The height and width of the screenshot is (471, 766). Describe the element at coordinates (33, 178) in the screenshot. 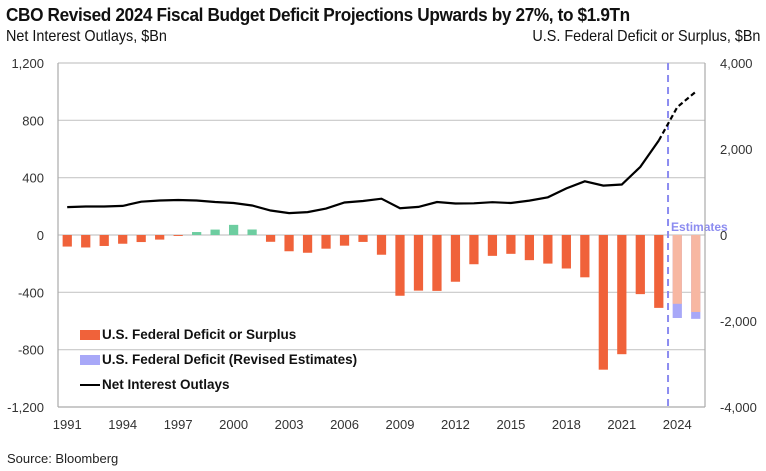

I see `left-tick-label: 400` at that location.